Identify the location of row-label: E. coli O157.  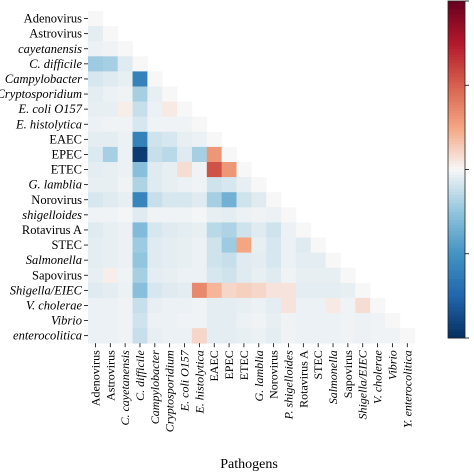
(49, 109).